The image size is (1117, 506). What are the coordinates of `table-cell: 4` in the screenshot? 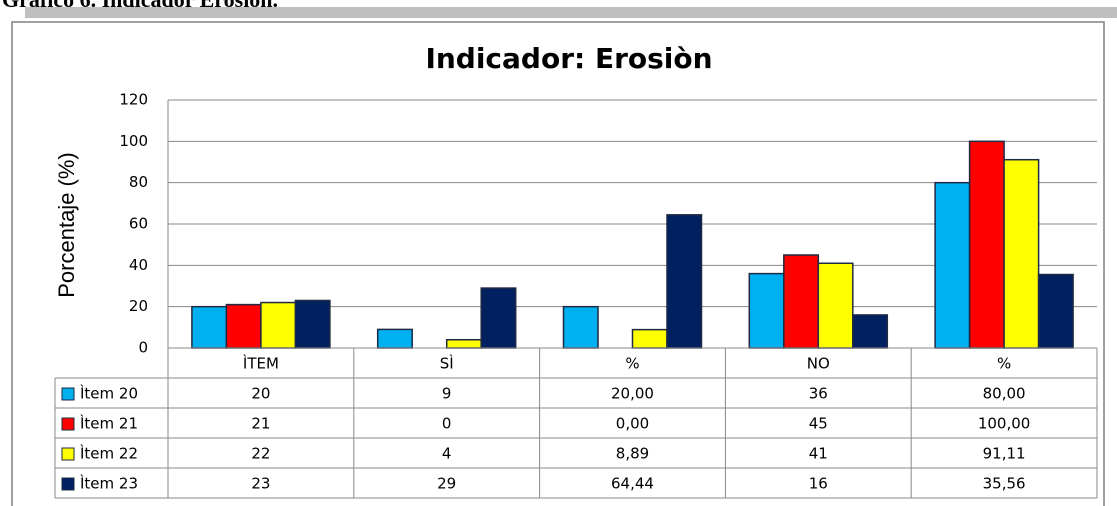 It's located at (447, 454).